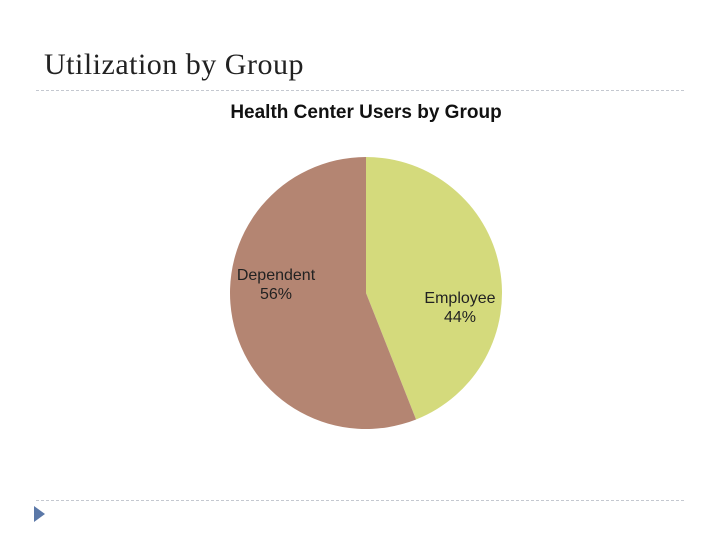 Image resolution: width=720 pixels, height=540 pixels. Describe the element at coordinates (459, 308) in the screenshot. I see `pie-label-employee: Employee 44%` at that location.